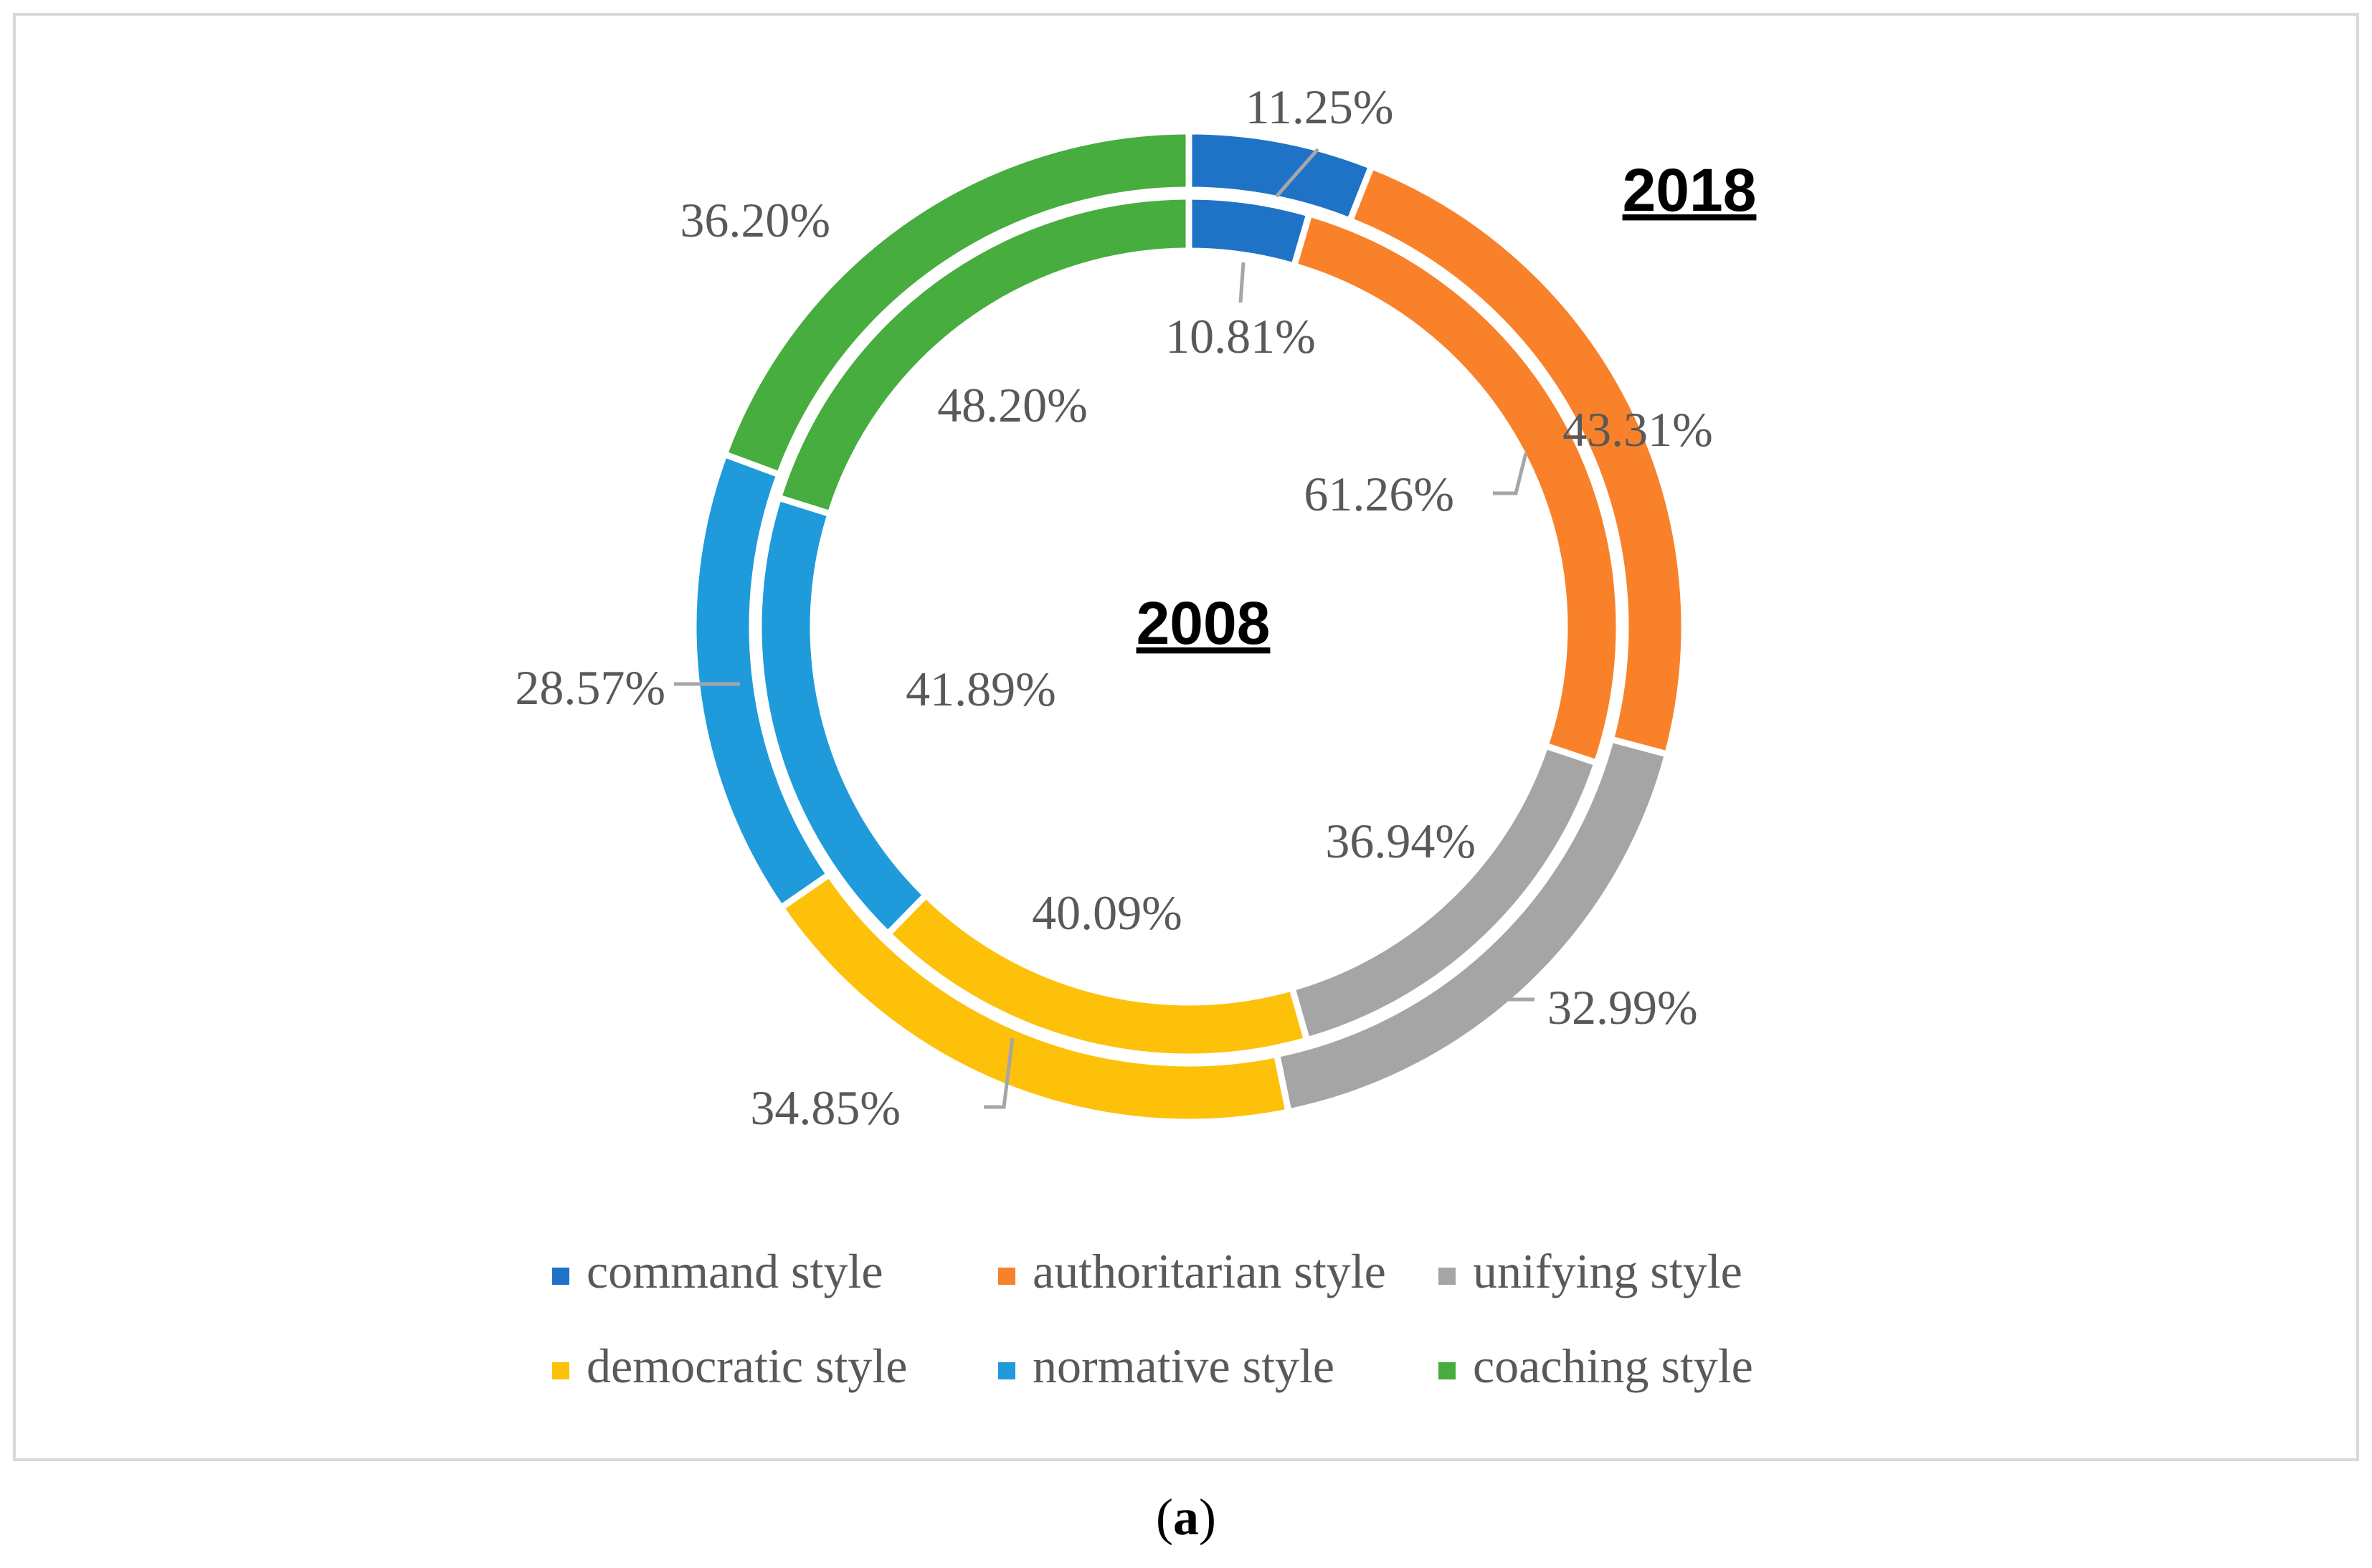  I want to click on inner-data-label-democratic-style: 40.09%, so click(1107, 912).